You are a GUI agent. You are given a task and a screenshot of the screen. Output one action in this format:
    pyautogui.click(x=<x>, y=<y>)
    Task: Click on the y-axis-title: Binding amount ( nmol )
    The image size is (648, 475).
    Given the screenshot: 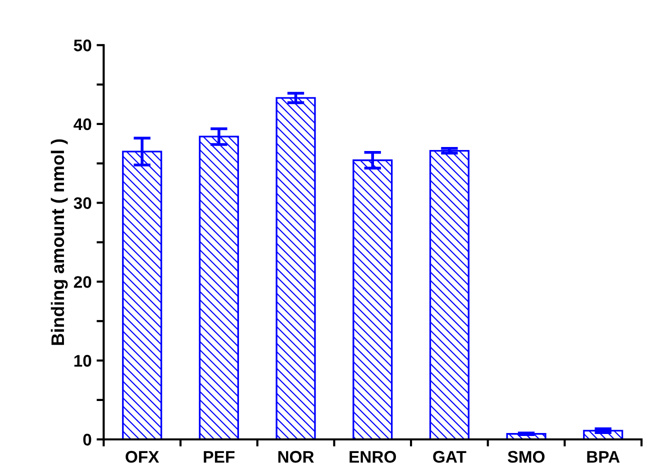 What is the action you would take?
    pyautogui.click(x=59, y=242)
    